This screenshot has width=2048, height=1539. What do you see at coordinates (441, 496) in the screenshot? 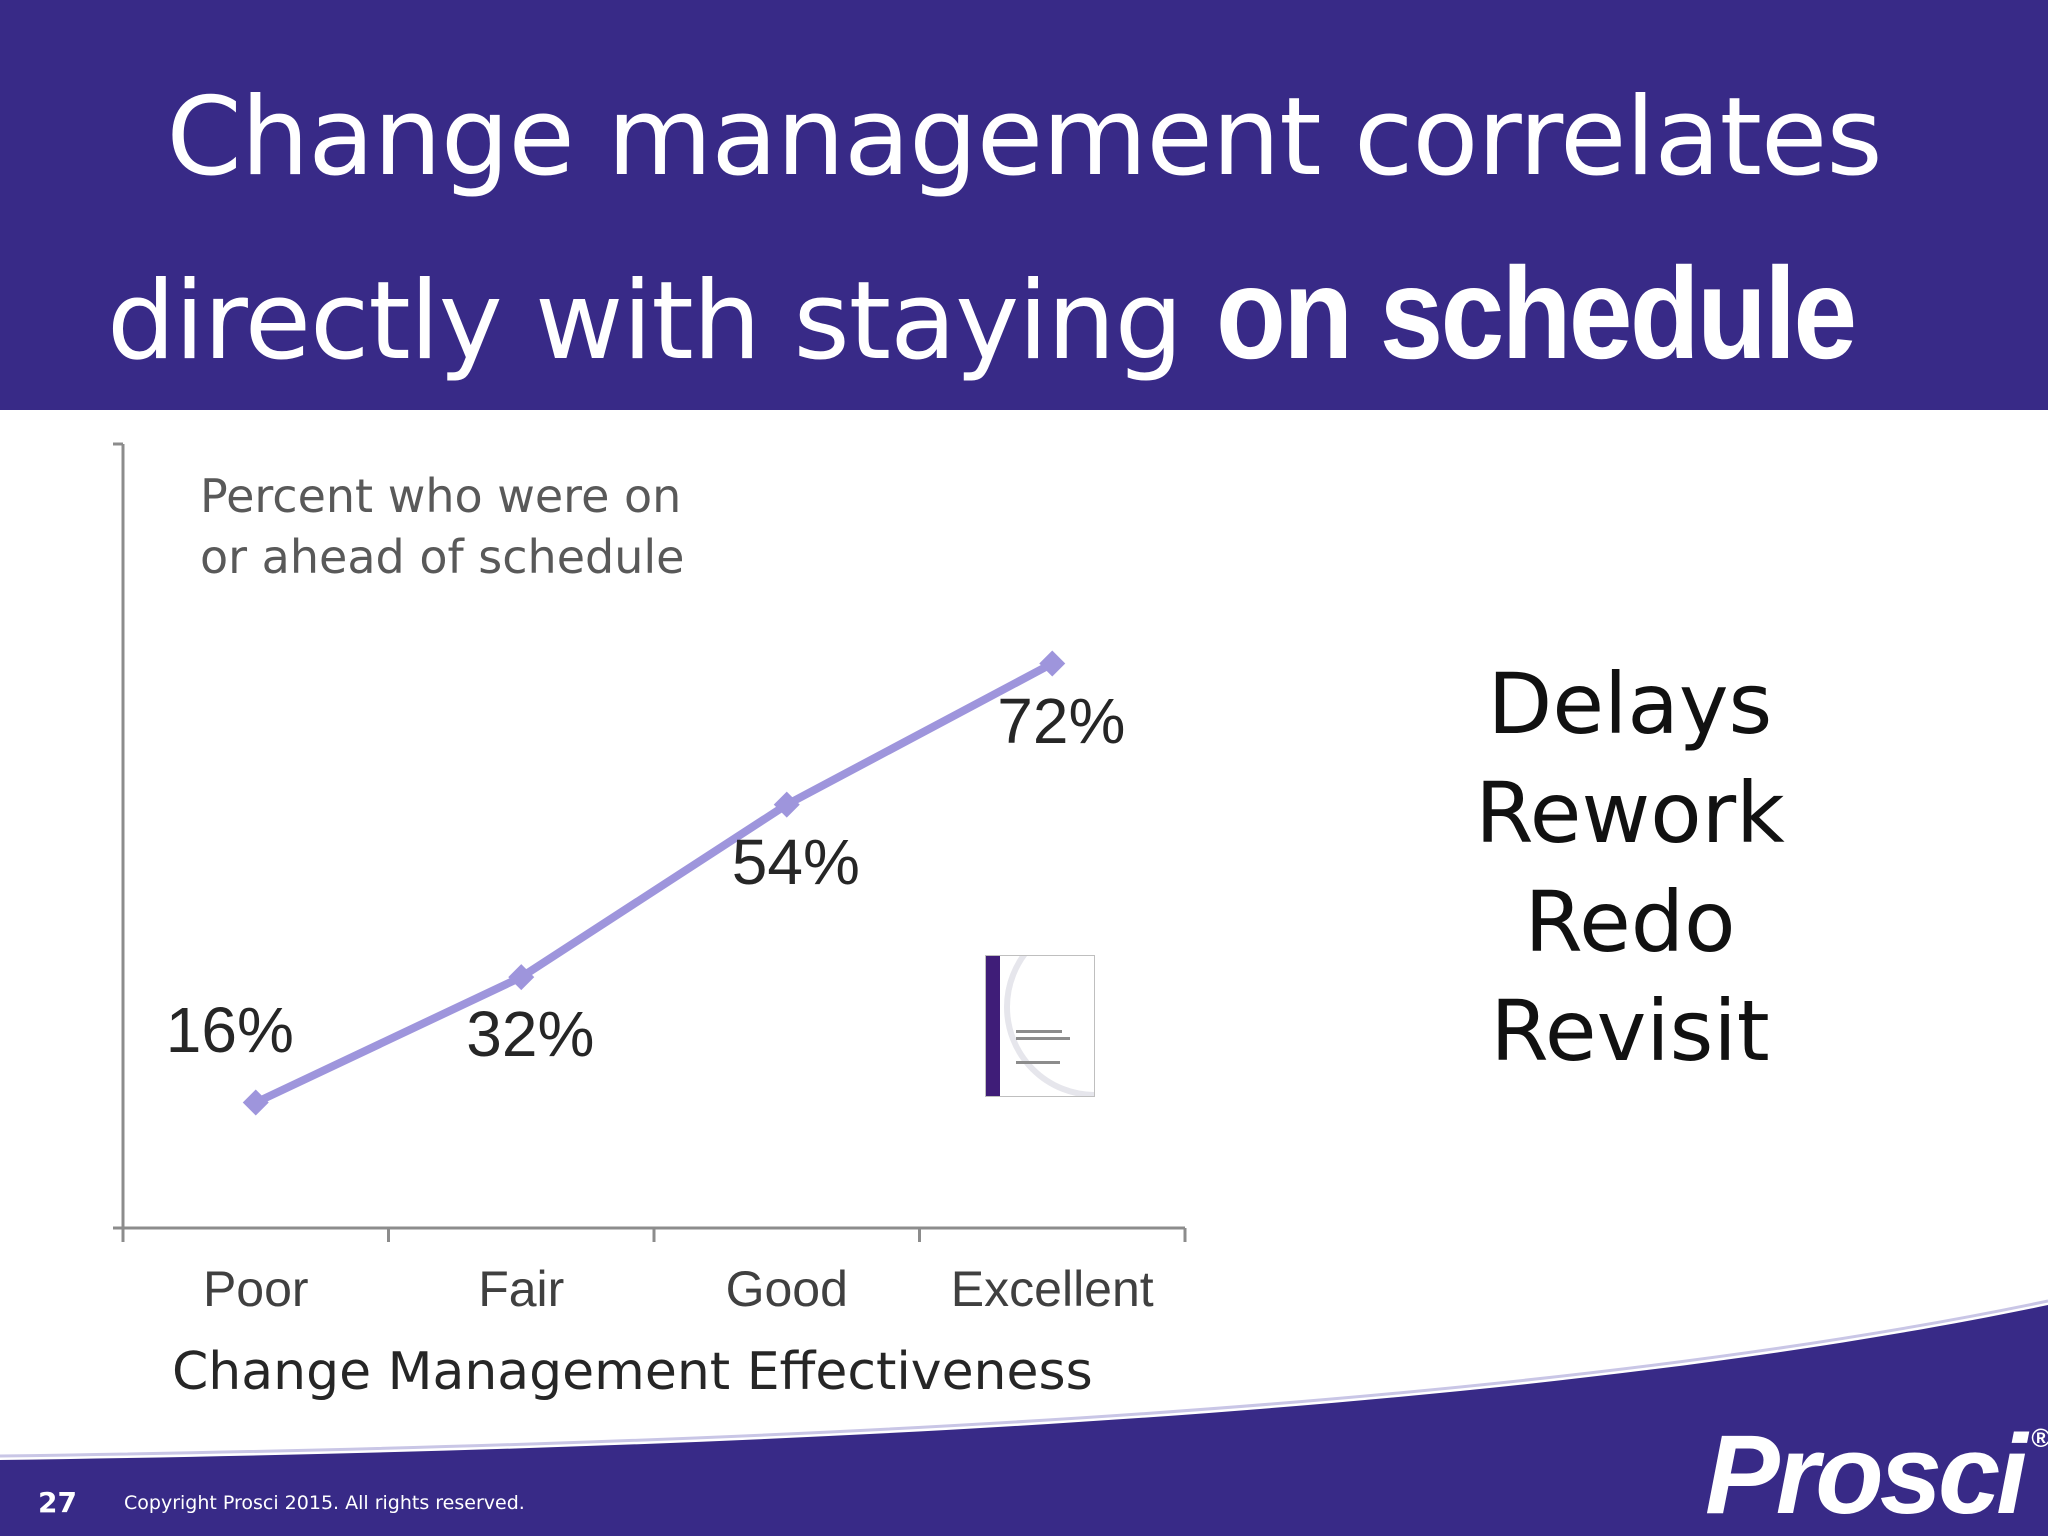
I see `y-axis-label-line1: Percent who were on` at bounding box center [441, 496].